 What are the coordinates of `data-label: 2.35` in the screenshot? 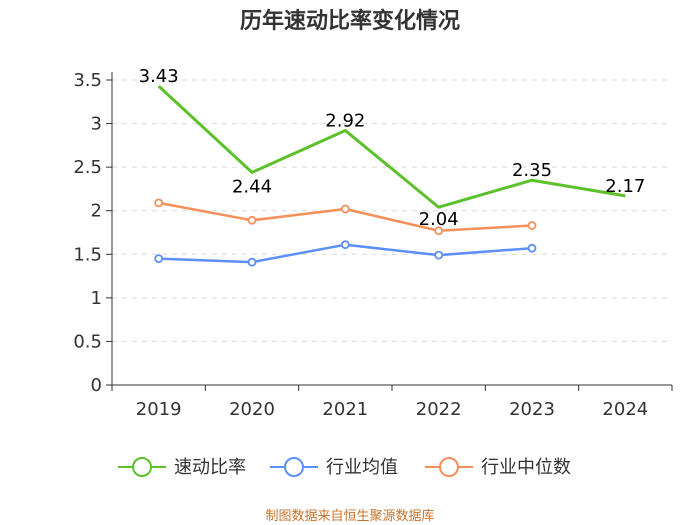 It's located at (532, 170).